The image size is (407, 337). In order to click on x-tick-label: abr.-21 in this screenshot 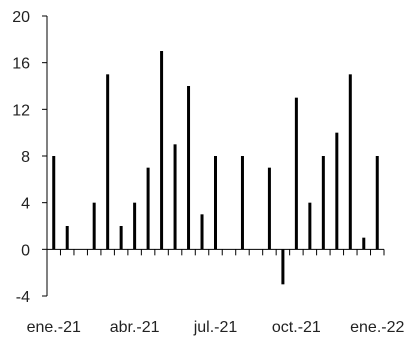, I will do `click(135, 327)`.